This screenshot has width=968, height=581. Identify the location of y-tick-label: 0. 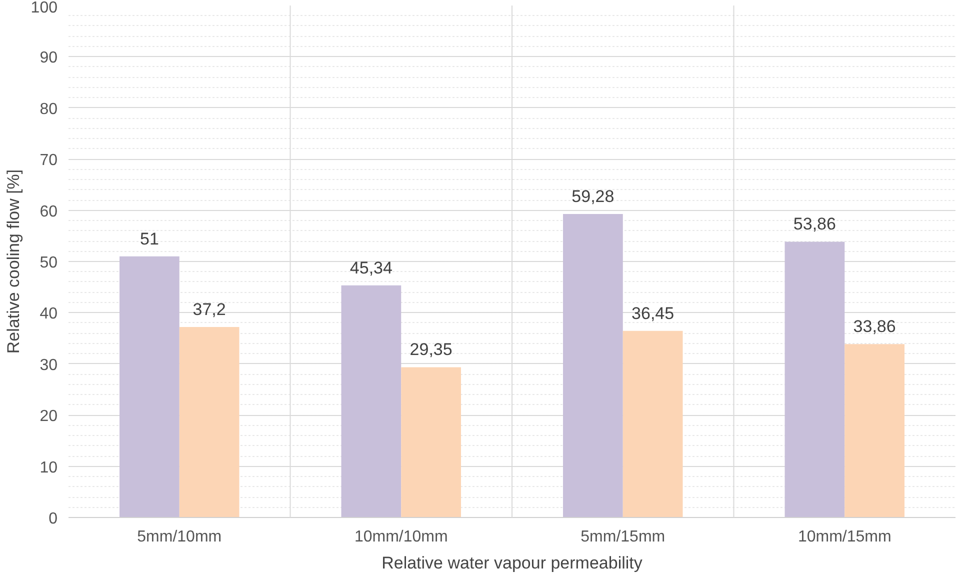
(53, 519).